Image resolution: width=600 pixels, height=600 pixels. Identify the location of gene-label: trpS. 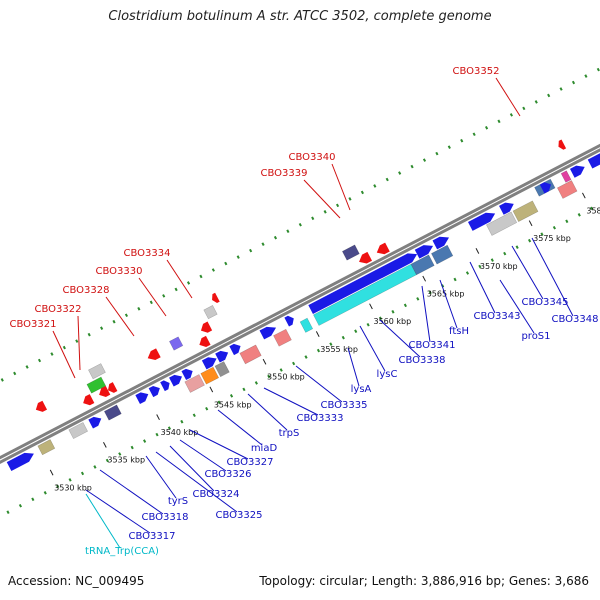
(289, 433).